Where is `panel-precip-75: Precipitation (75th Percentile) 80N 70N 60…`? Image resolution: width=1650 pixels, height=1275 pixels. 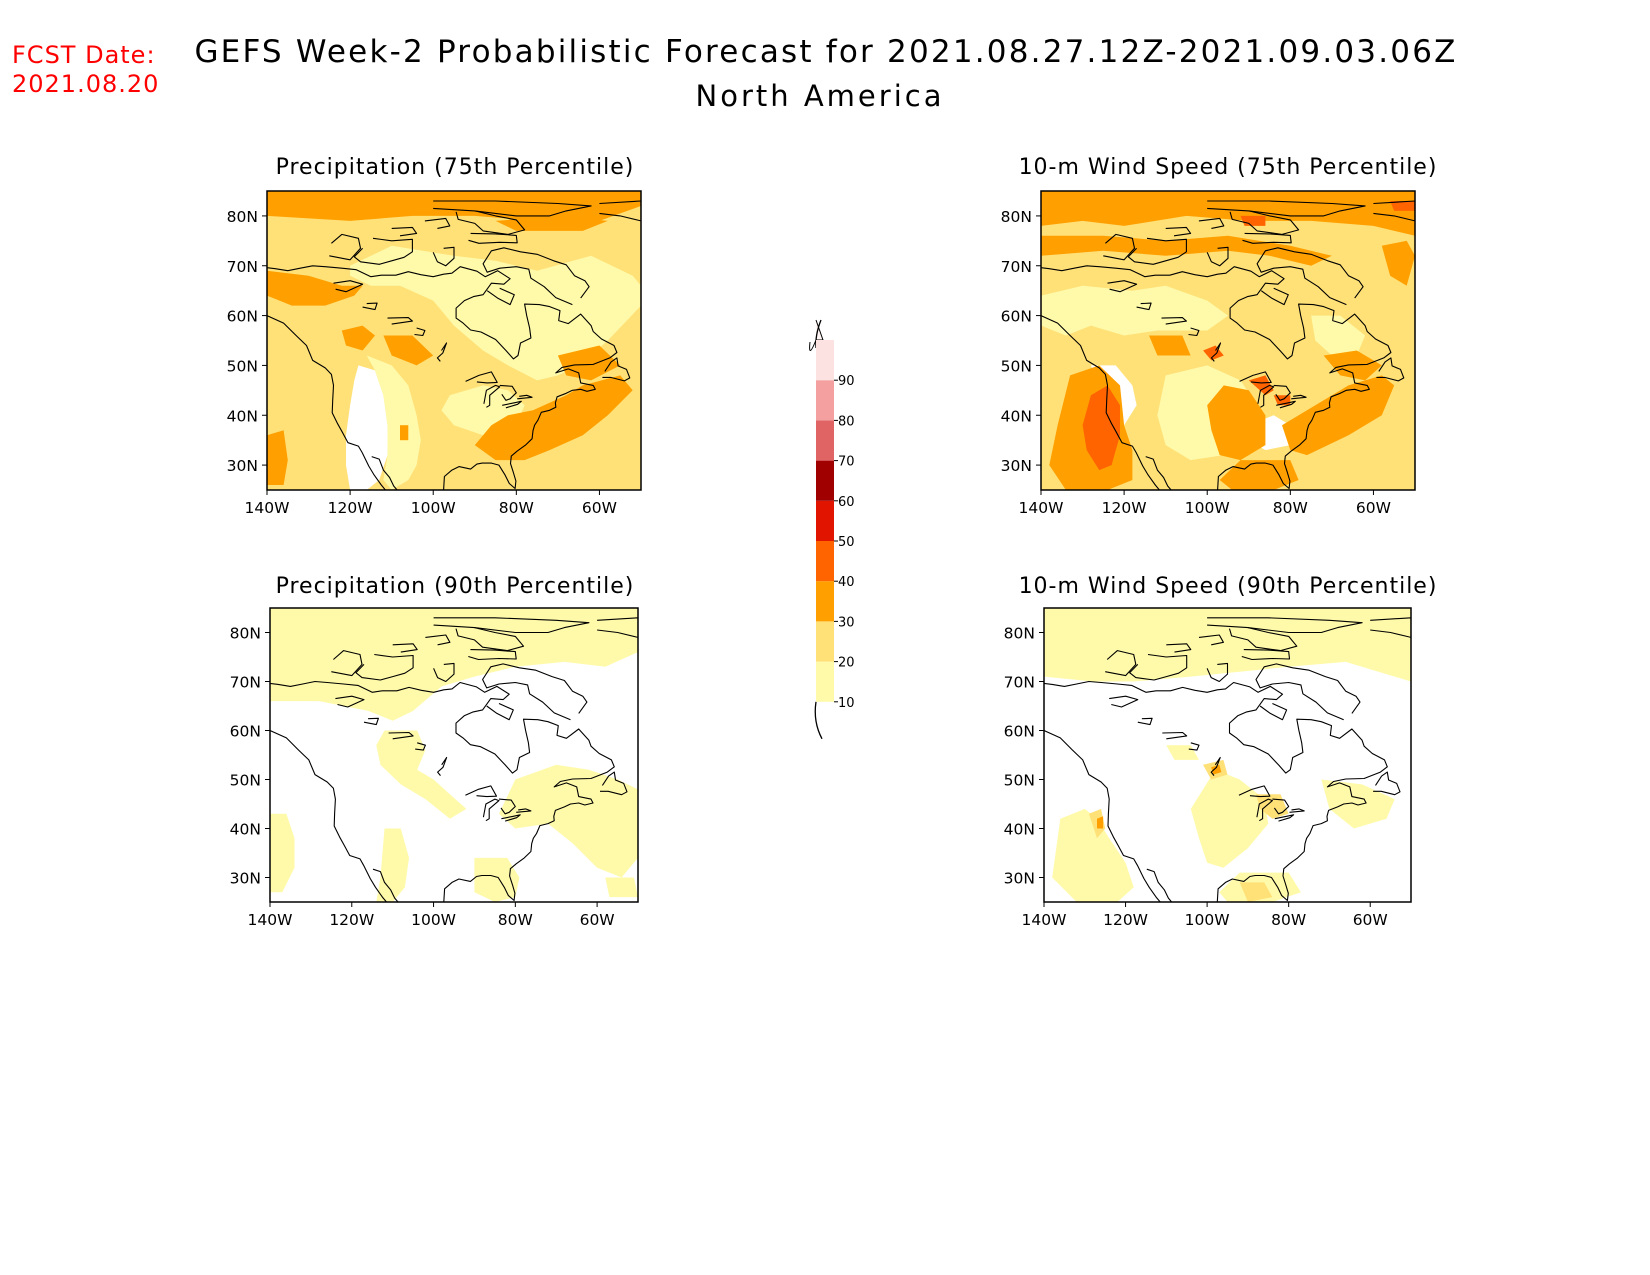 panel-precip-75: Precipitation (75th Percentile) 80N 70N 60… is located at coordinates (434, 336).